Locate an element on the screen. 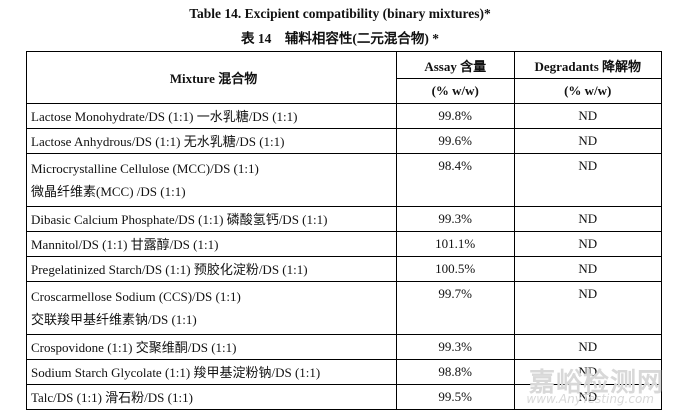 The image size is (680, 415). mixture-cell: Talc/DS (1:1) 滑石粉/DS (1:1) is located at coordinates (211, 397).